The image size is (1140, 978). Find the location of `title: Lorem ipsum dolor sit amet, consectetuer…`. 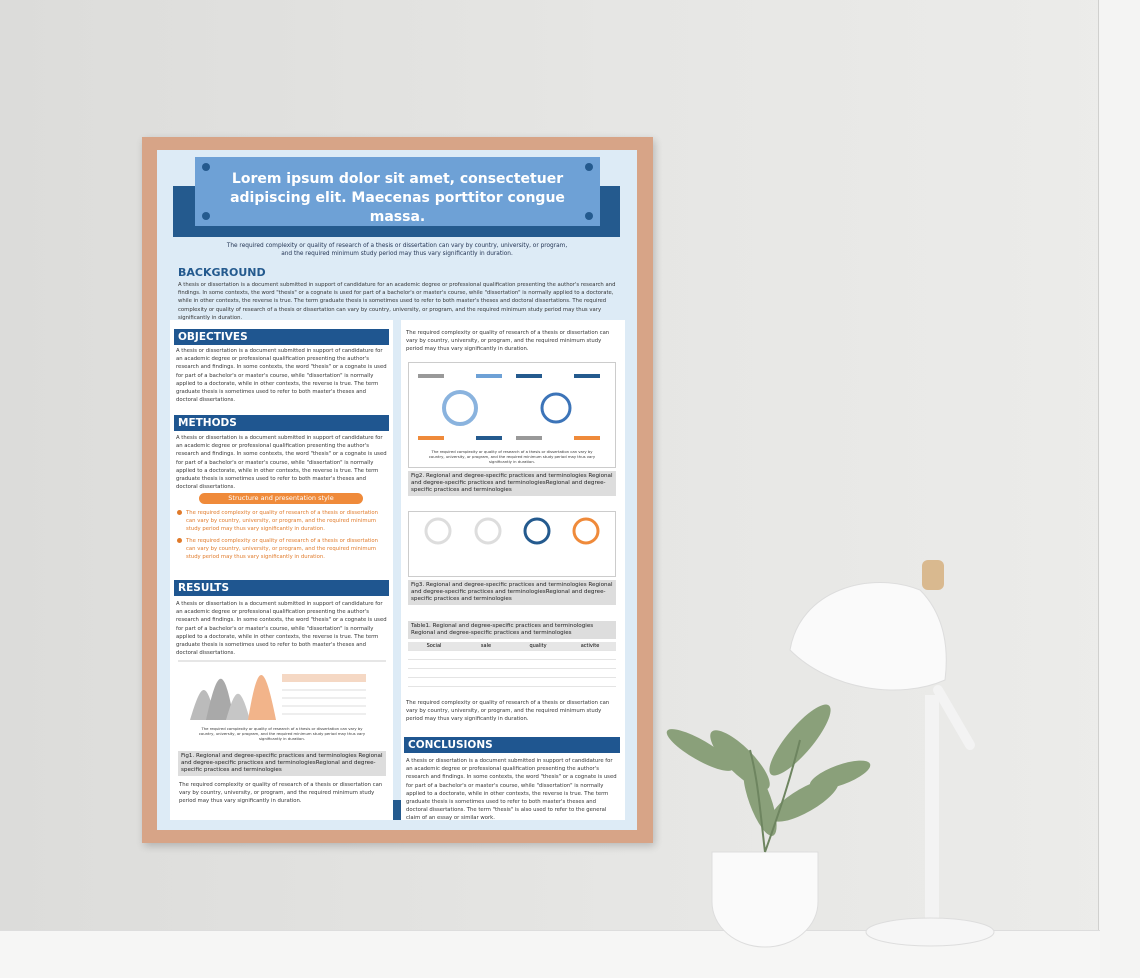

title: Lorem ipsum dolor sit amet, consectetuer… is located at coordinates (397, 198).